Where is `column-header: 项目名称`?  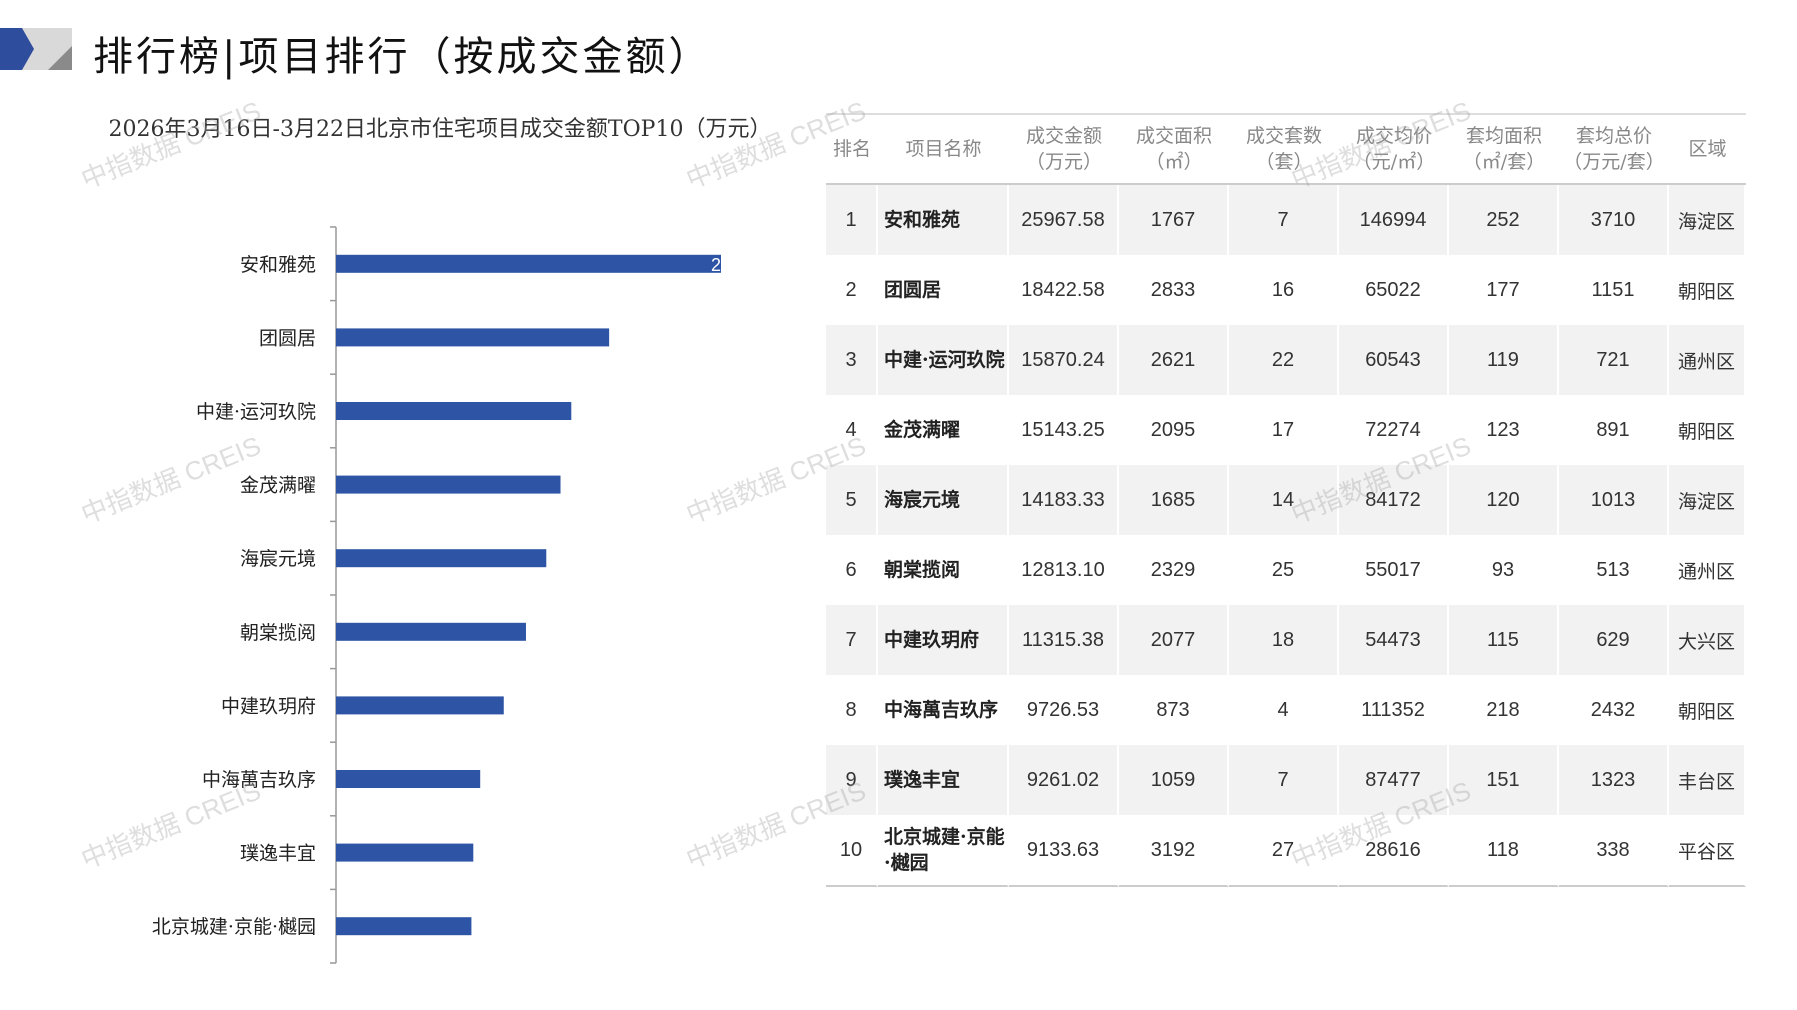 column-header: 项目名称 is located at coordinates (943, 149).